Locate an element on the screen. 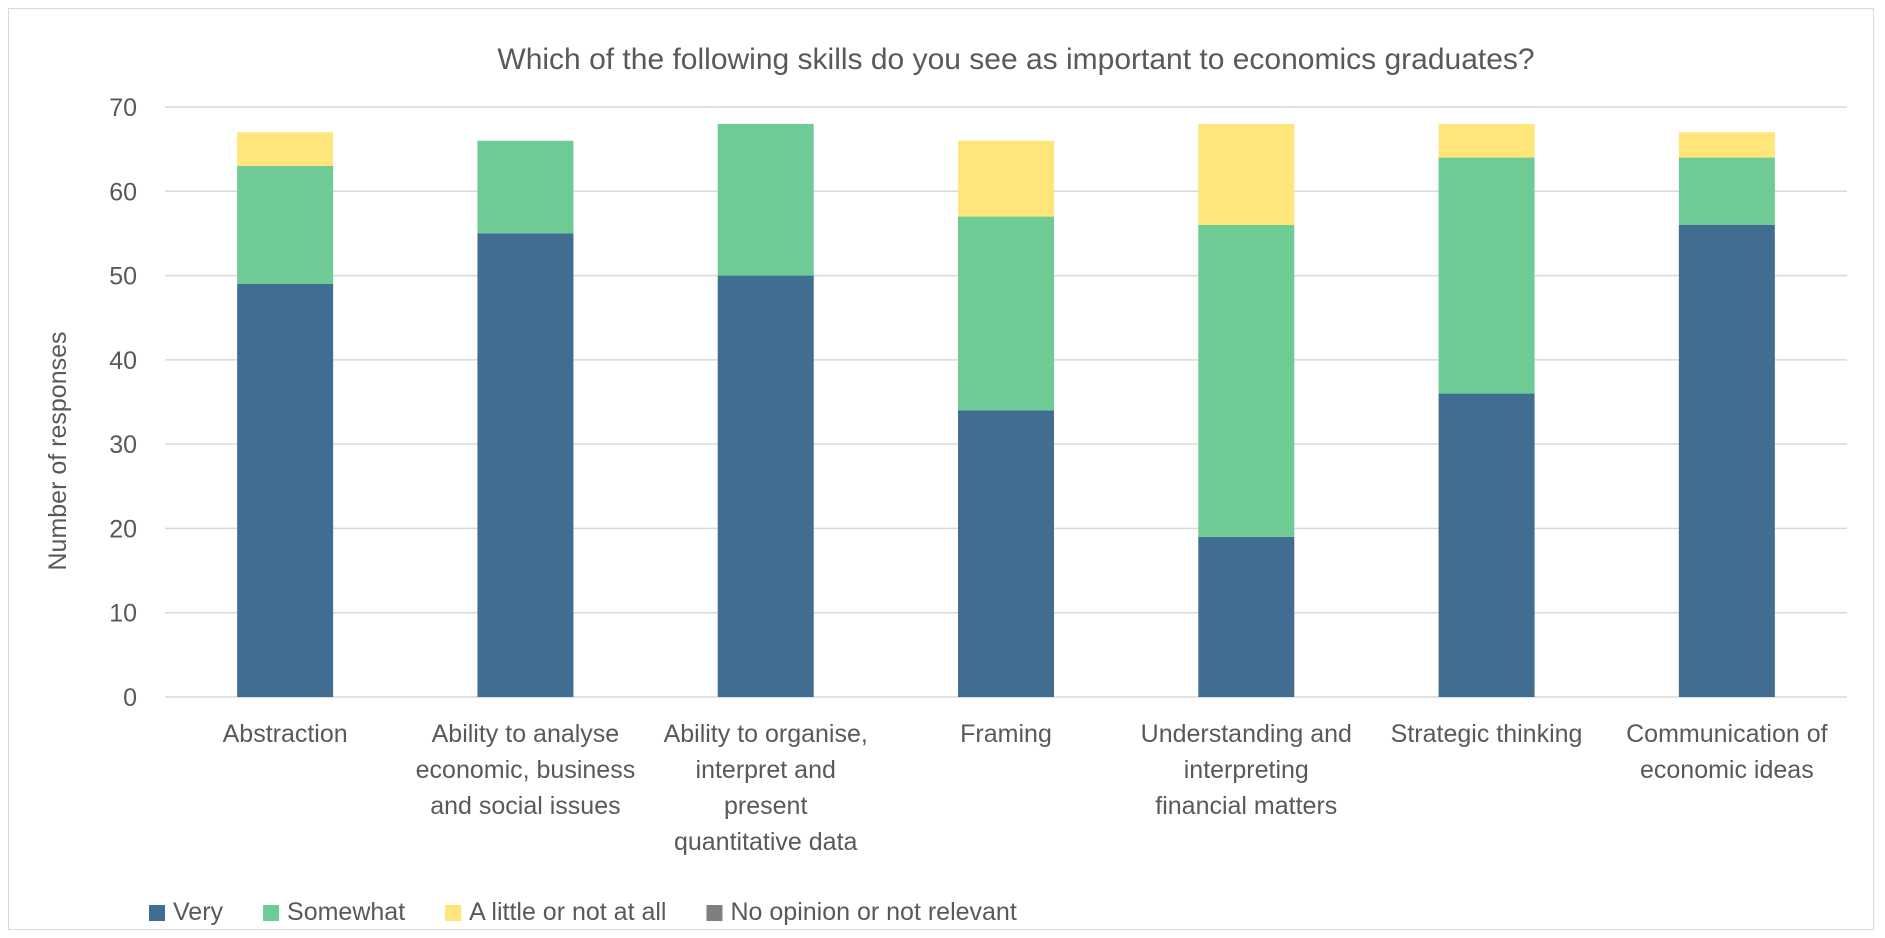 This screenshot has height=938, width=1885. y-tick-label: 0 is located at coordinates (130, 698).